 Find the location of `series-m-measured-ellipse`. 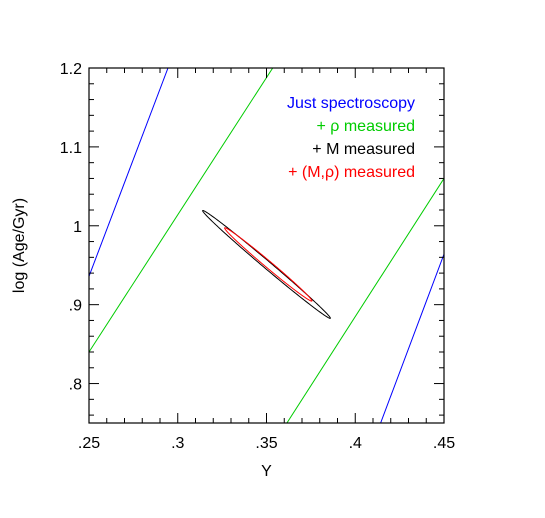

series-m-measured-ellipse is located at coordinates (268, 264).